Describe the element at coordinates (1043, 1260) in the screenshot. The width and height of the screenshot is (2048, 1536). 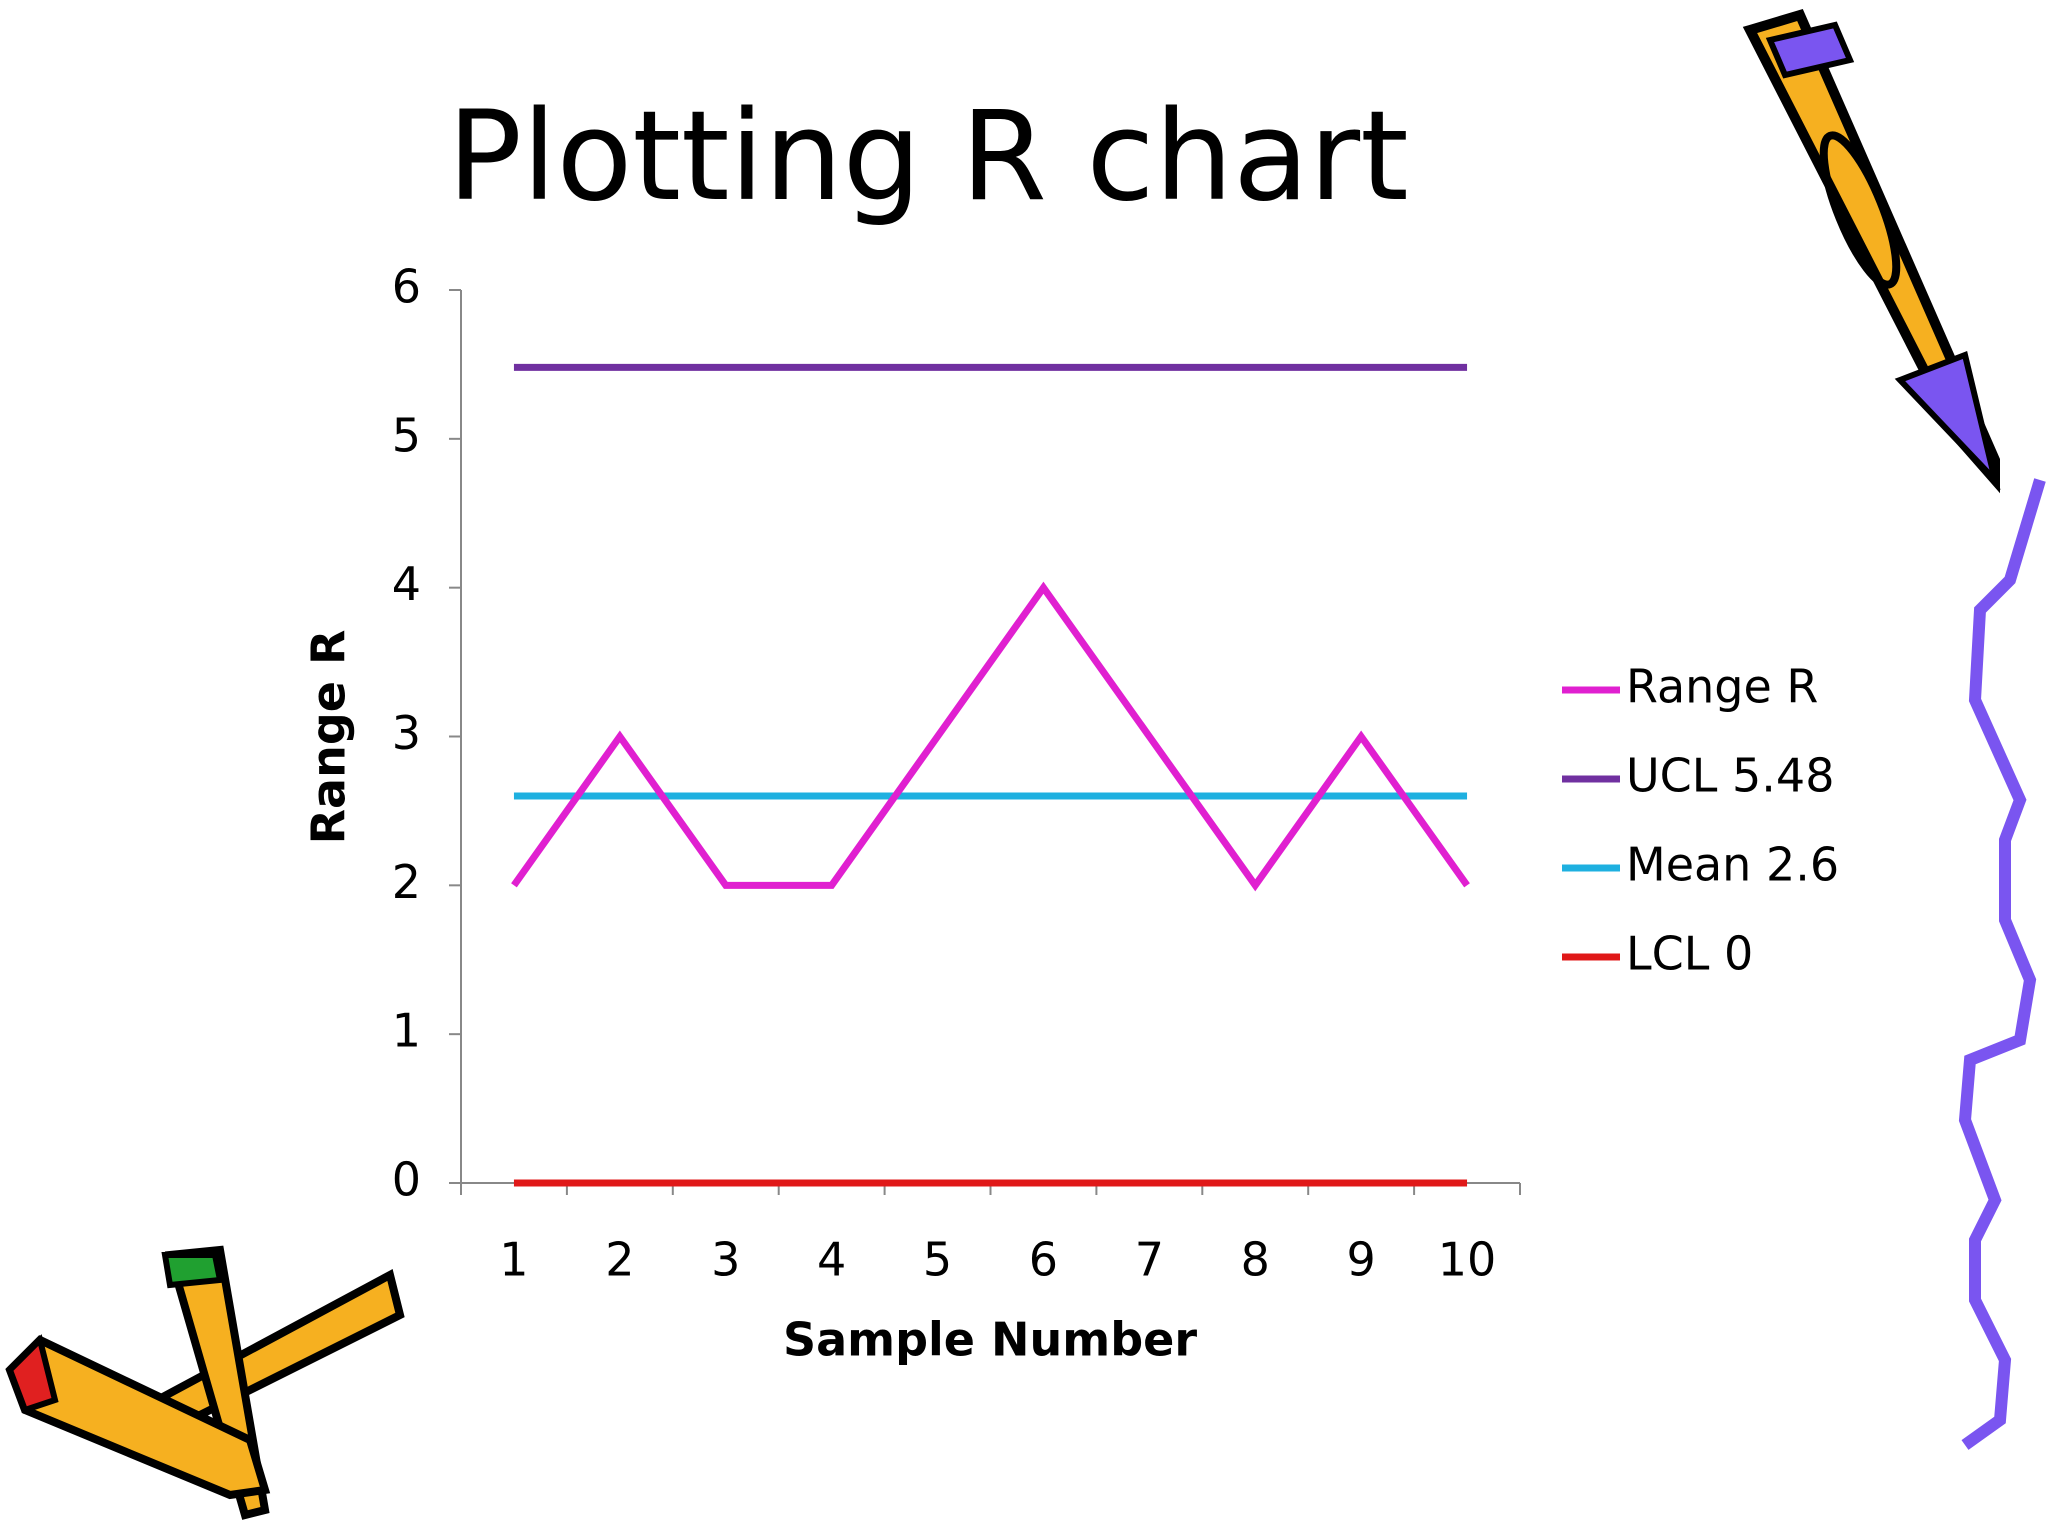
I see `x-tick-label: 6` at that location.